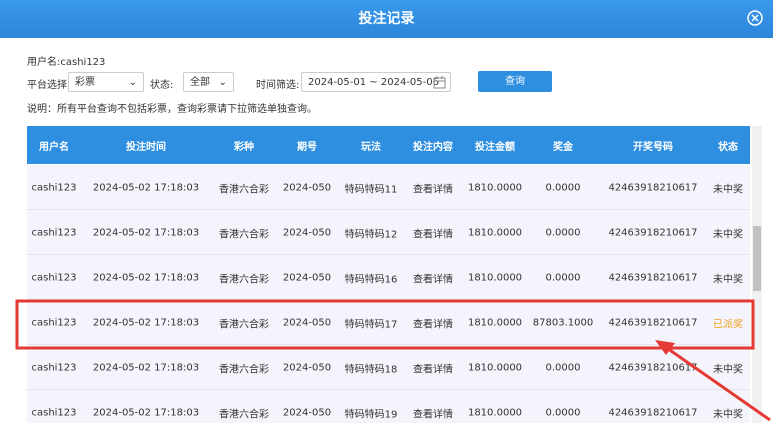 Image resolution: width=773 pixels, height=423 pixels. What do you see at coordinates (307, 147) in the screenshot?
I see `column-header: 期号` at bounding box center [307, 147].